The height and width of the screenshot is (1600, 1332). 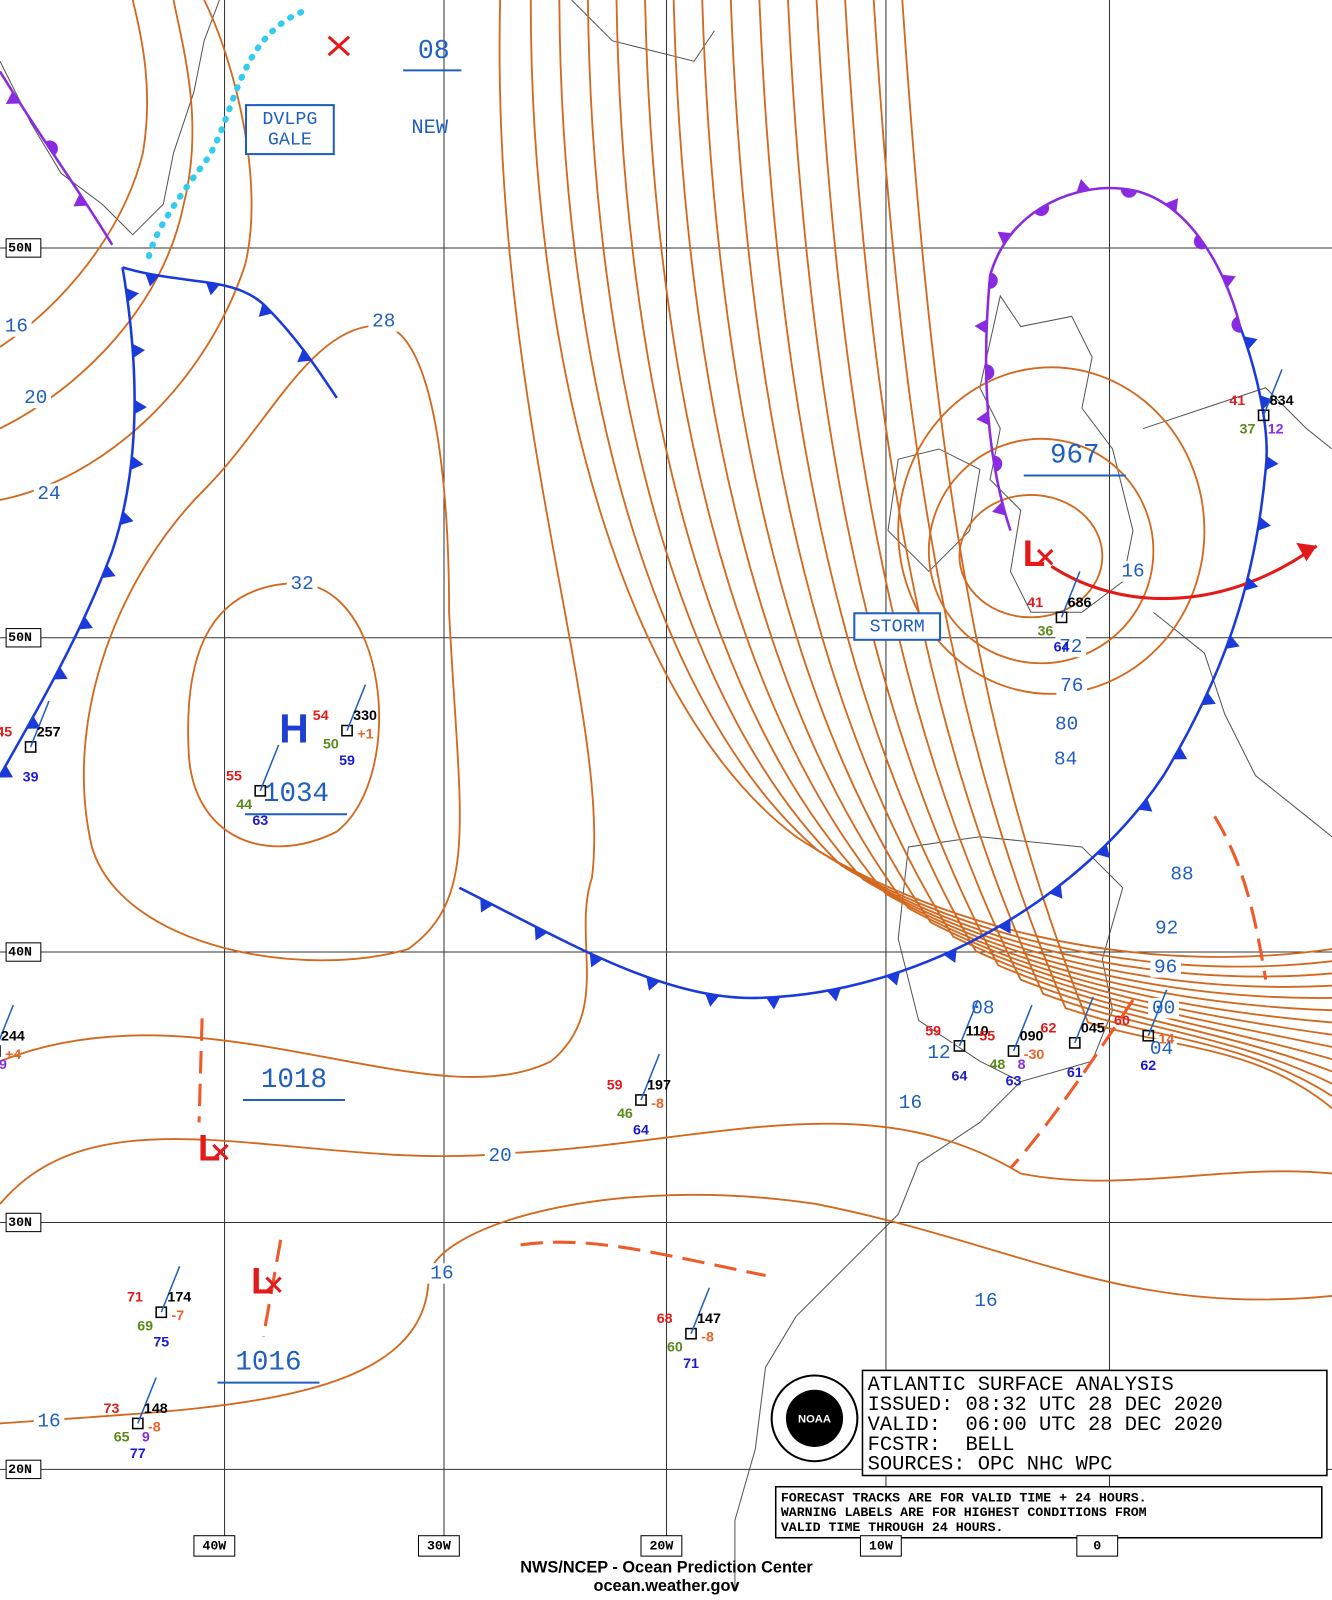 I want to click on new-center-pressure: 08, so click(x=434, y=51).